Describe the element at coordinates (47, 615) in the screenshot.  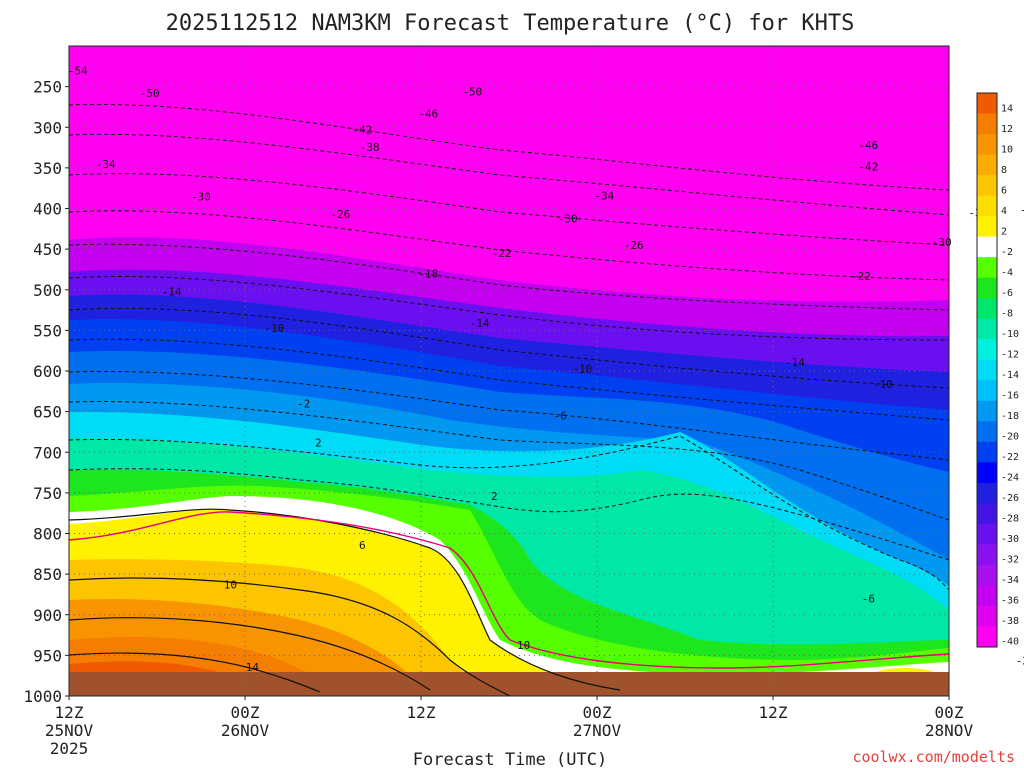
I see `y-tick-label: 900` at that location.